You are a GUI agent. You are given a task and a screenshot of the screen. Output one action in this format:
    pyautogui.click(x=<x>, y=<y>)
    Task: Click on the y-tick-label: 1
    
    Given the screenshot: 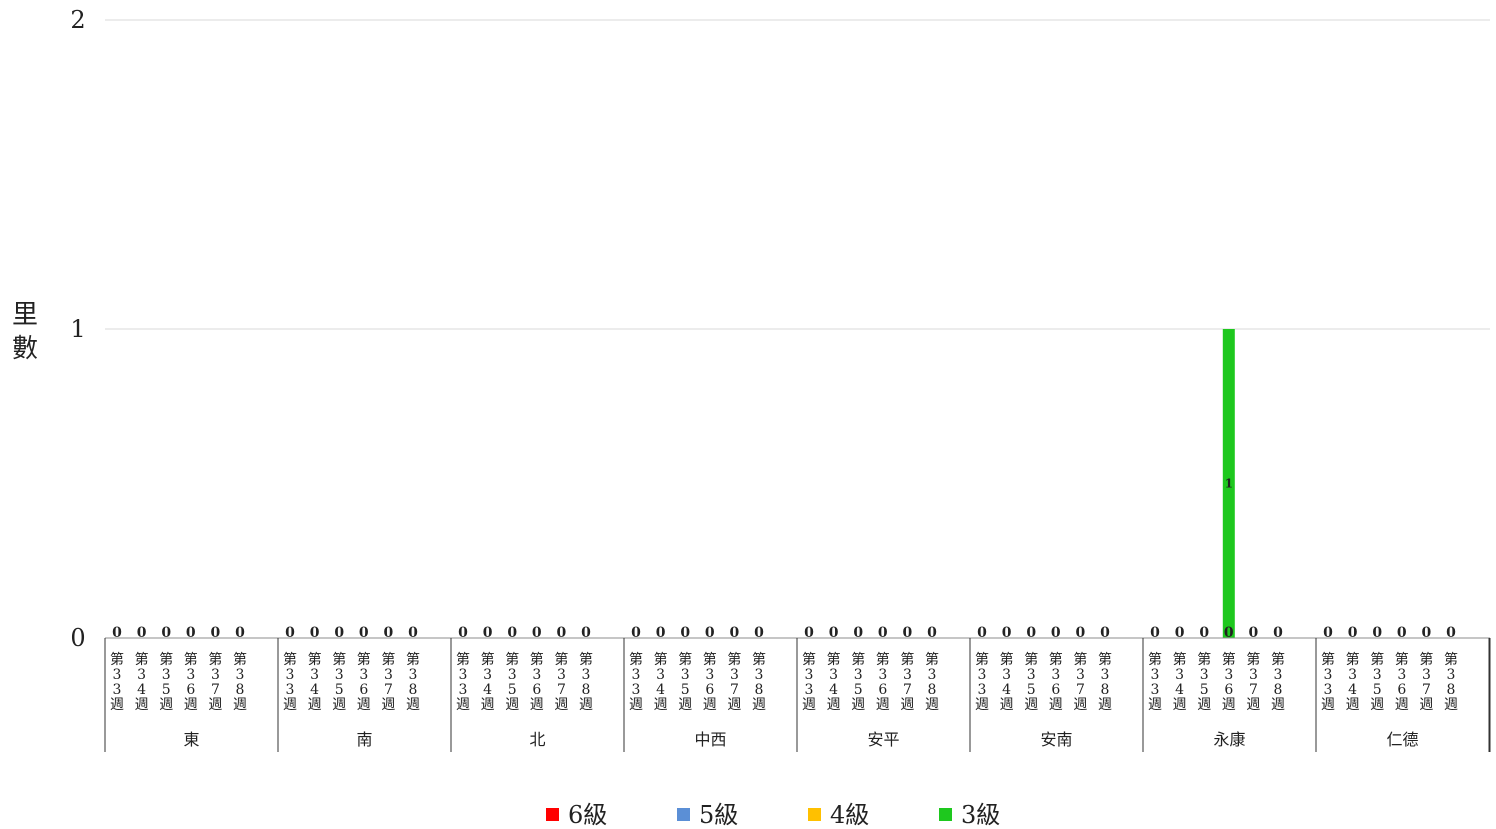 What is the action you would take?
    pyautogui.click(x=77, y=329)
    